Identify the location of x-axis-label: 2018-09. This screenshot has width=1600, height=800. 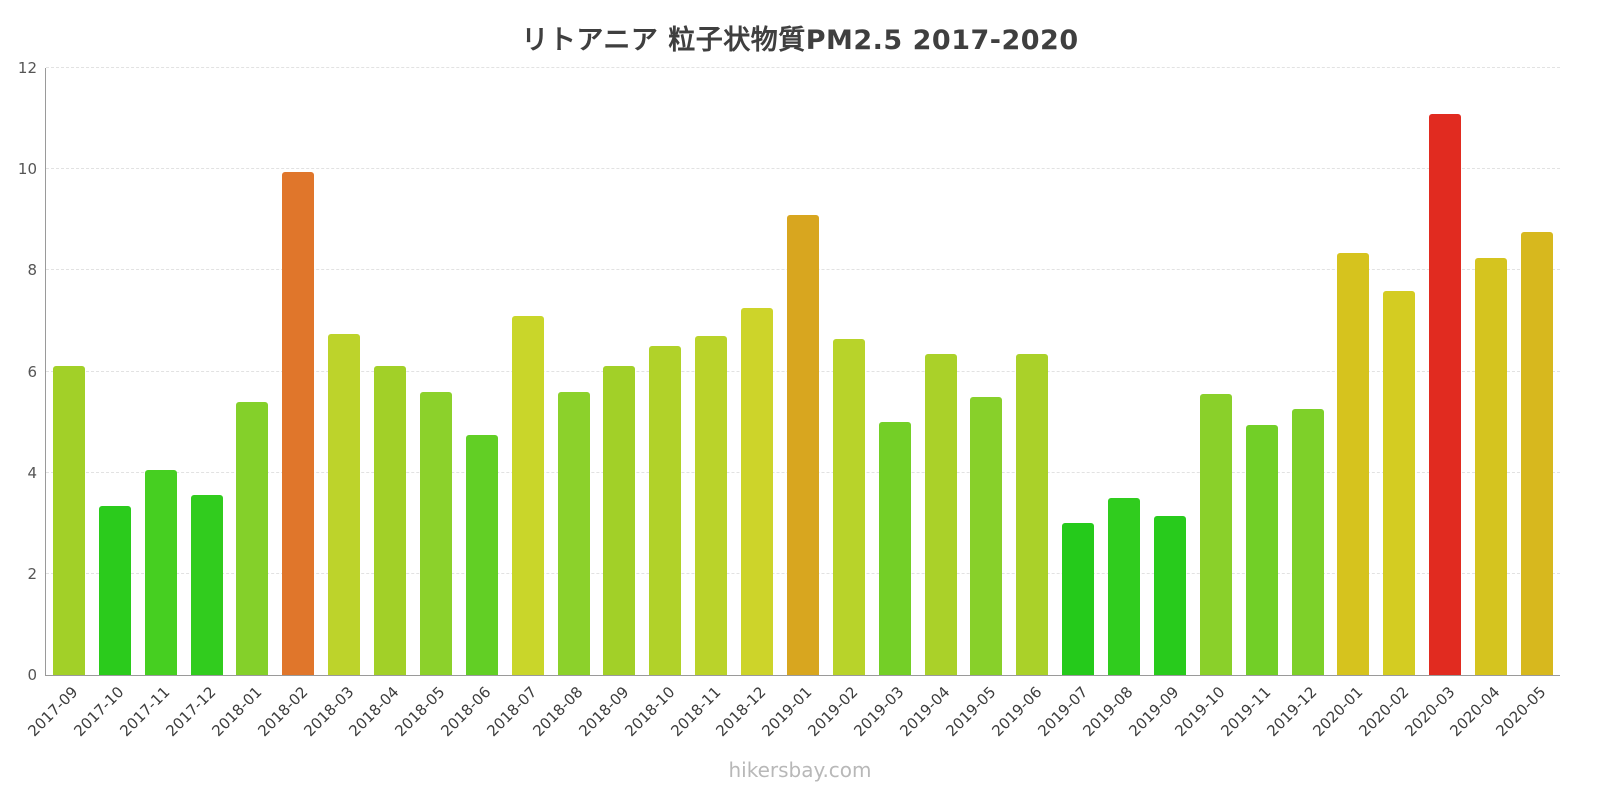
(604, 712).